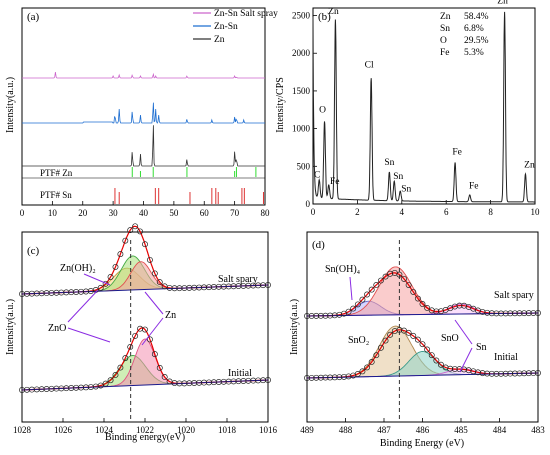 This screenshot has width=550, height=455. Describe the element at coordinates (205, 213) in the screenshot. I see `panel-a-xtick-label: 60` at that location.